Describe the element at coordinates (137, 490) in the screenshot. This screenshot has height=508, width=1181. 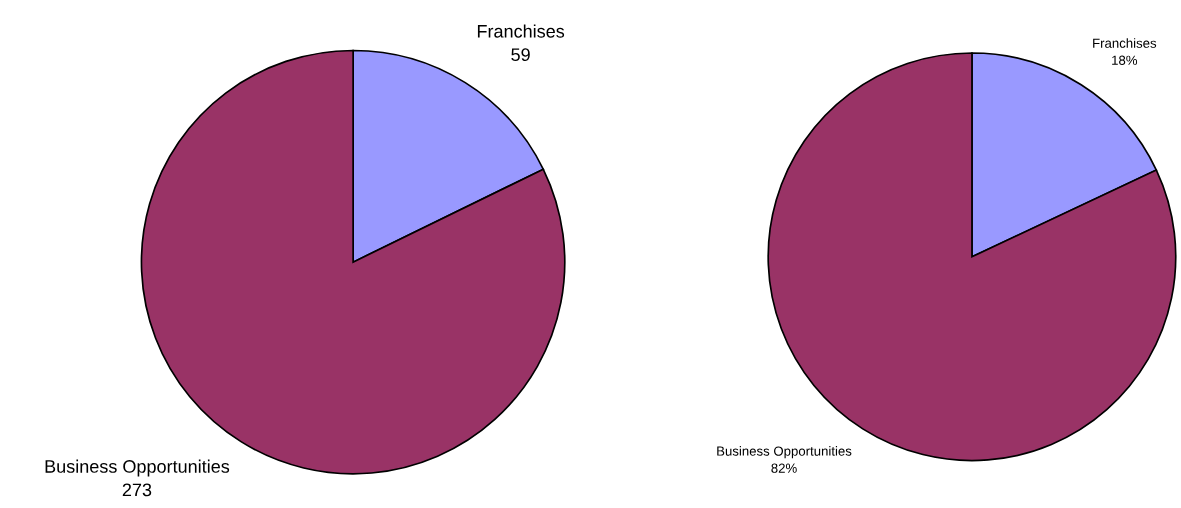
I see `data-label: 273` at that location.